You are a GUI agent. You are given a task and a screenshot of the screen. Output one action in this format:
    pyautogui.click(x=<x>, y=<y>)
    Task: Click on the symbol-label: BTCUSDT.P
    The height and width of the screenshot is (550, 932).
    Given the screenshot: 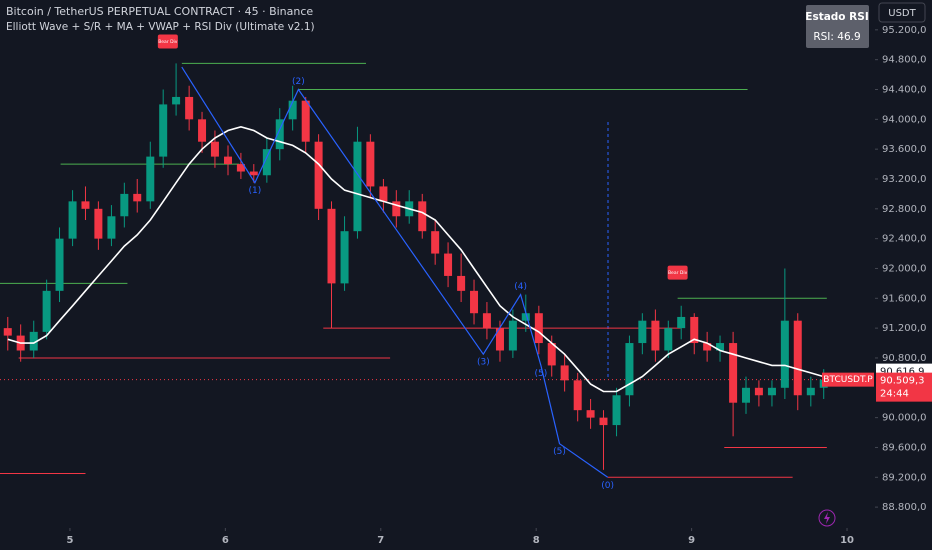 What is the action you would take?
    pyautogui.click(x=848, y=380)
    